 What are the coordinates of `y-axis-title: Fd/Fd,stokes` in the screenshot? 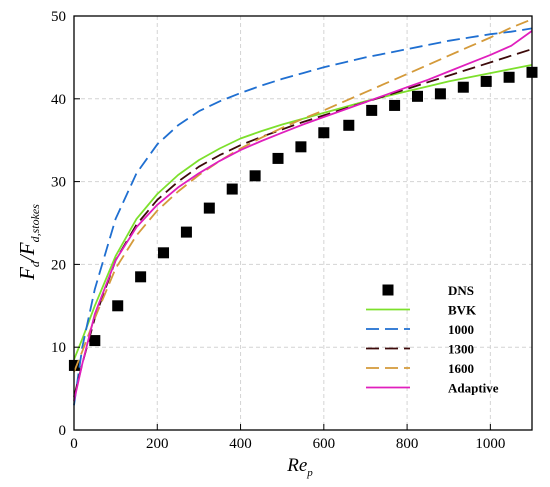 It's located at (28, 242).